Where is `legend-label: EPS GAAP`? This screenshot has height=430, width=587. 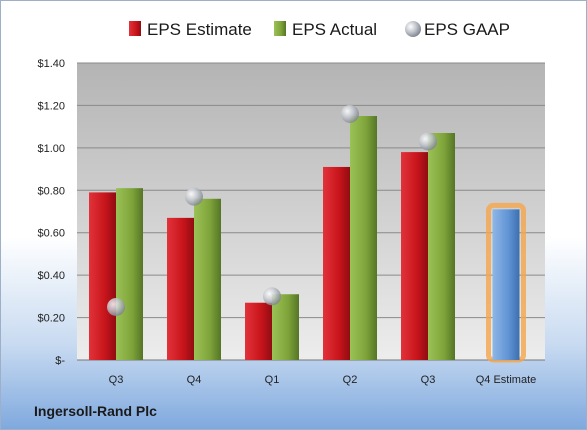
legend-label: EPS GAAP is located at coordinates (467, 29).